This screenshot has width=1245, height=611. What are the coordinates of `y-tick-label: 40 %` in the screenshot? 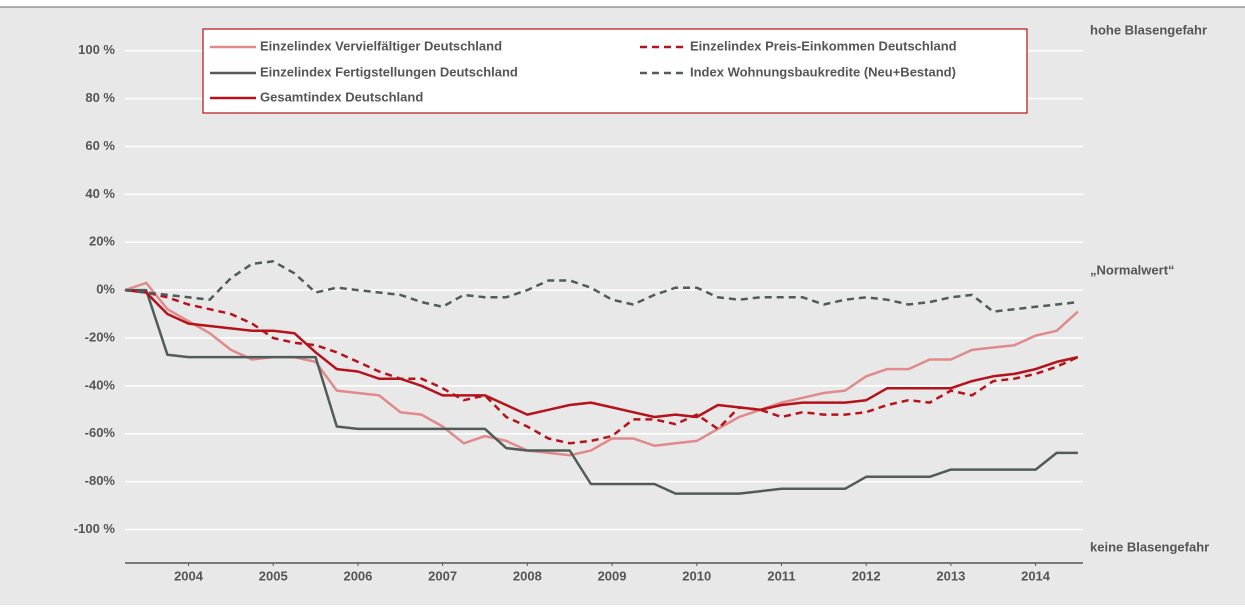 It's located at (100, 193).